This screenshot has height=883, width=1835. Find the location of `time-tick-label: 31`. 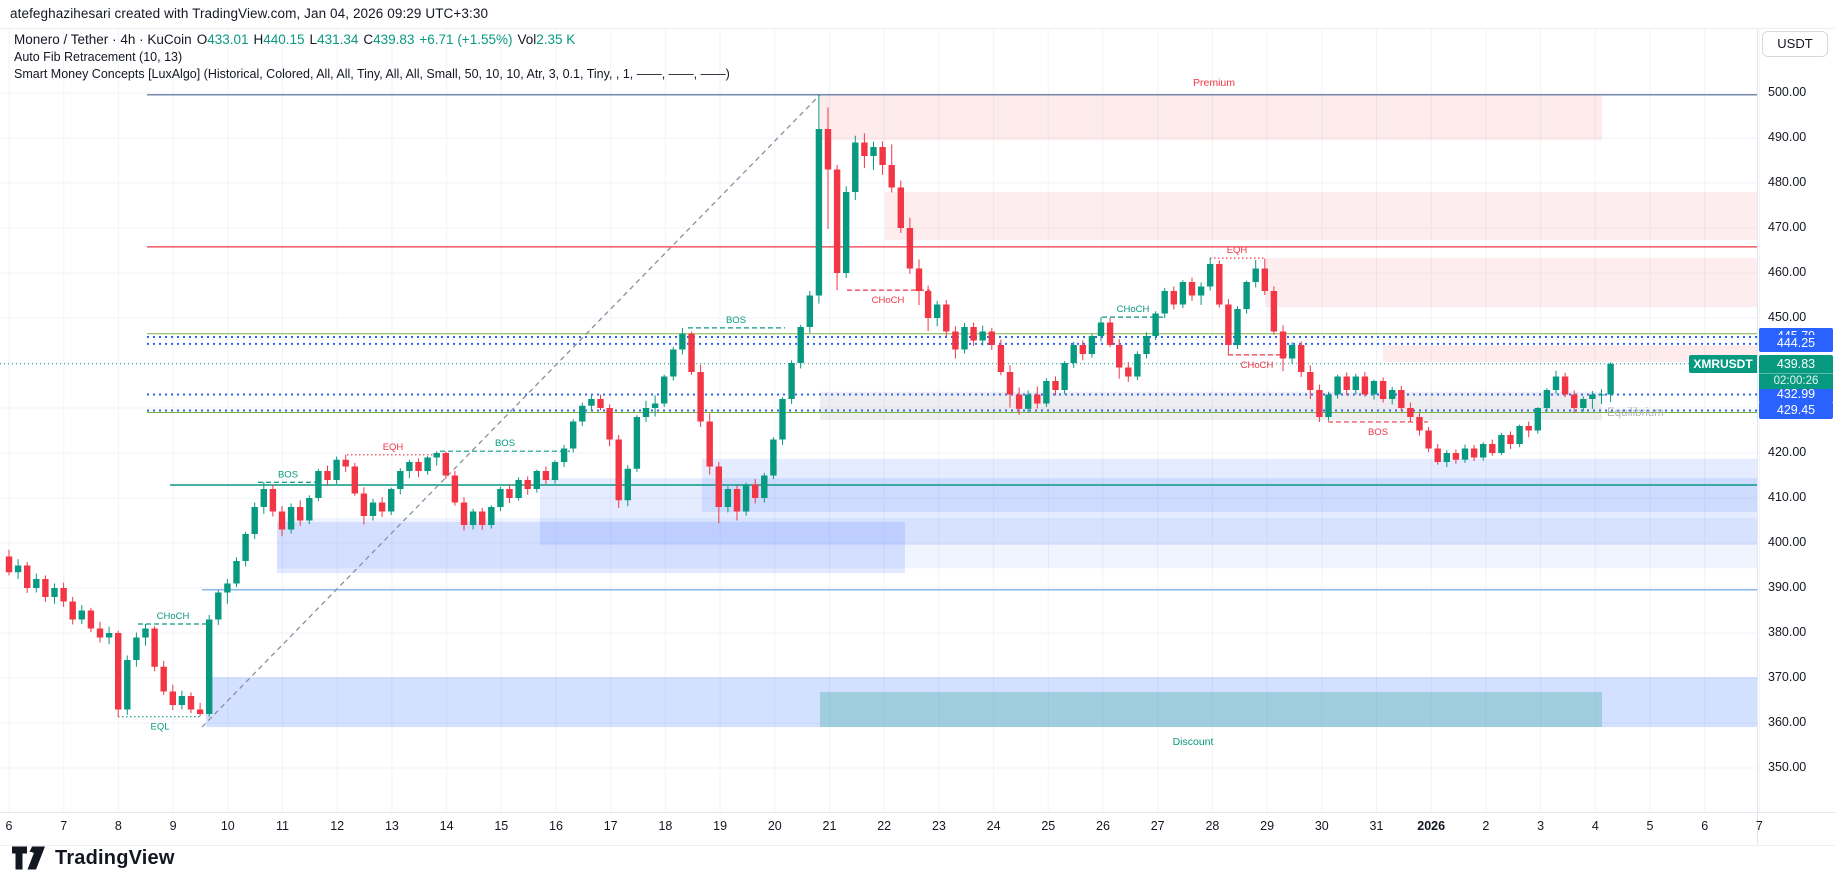

time-tick-label: 31 is located at coordinates (1376, 826).